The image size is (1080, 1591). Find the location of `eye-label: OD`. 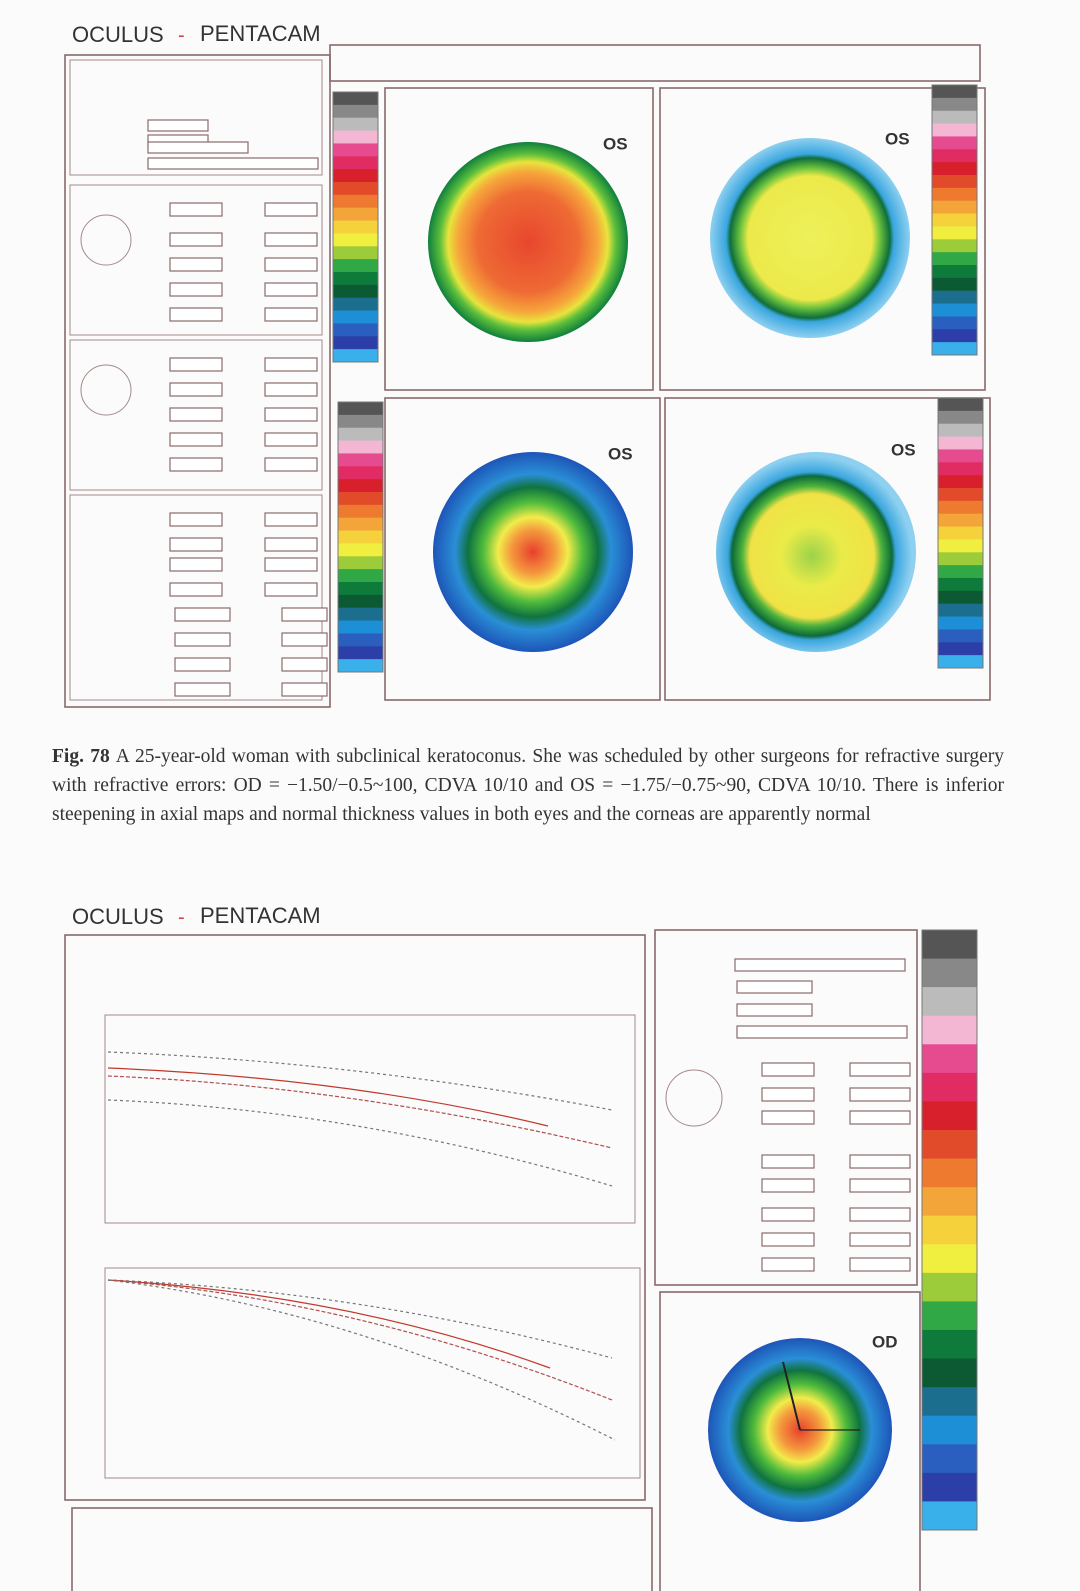

eye-label: OD is located at coordinates (885, 1341).